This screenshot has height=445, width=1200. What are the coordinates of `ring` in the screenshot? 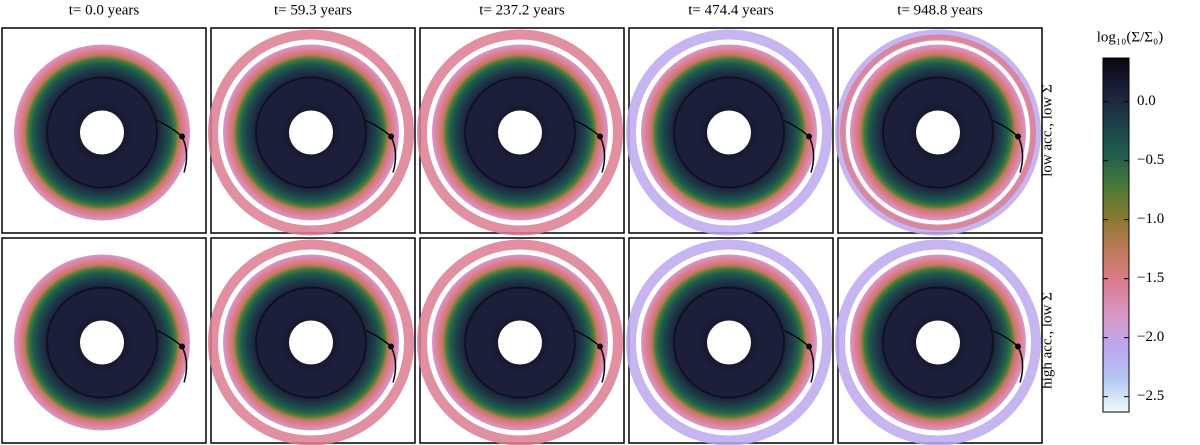 It's located at (938, 132).